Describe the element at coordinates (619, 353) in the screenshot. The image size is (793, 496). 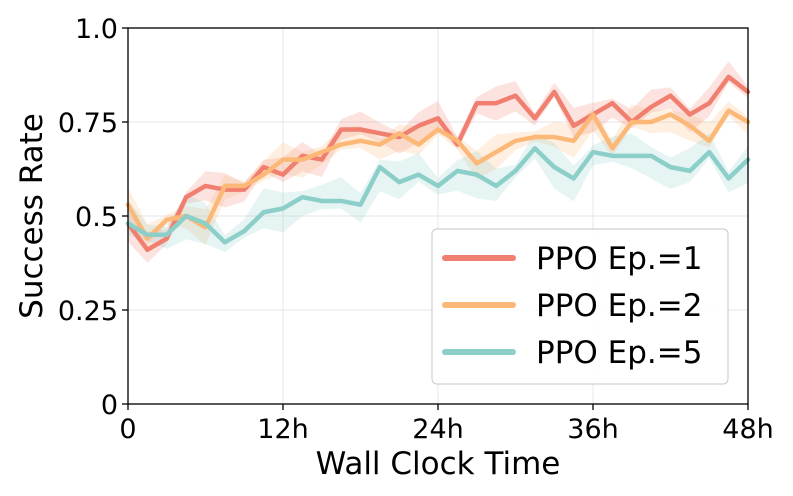
I see `legend-label-ep5: PPO Ep.=5` at that location.